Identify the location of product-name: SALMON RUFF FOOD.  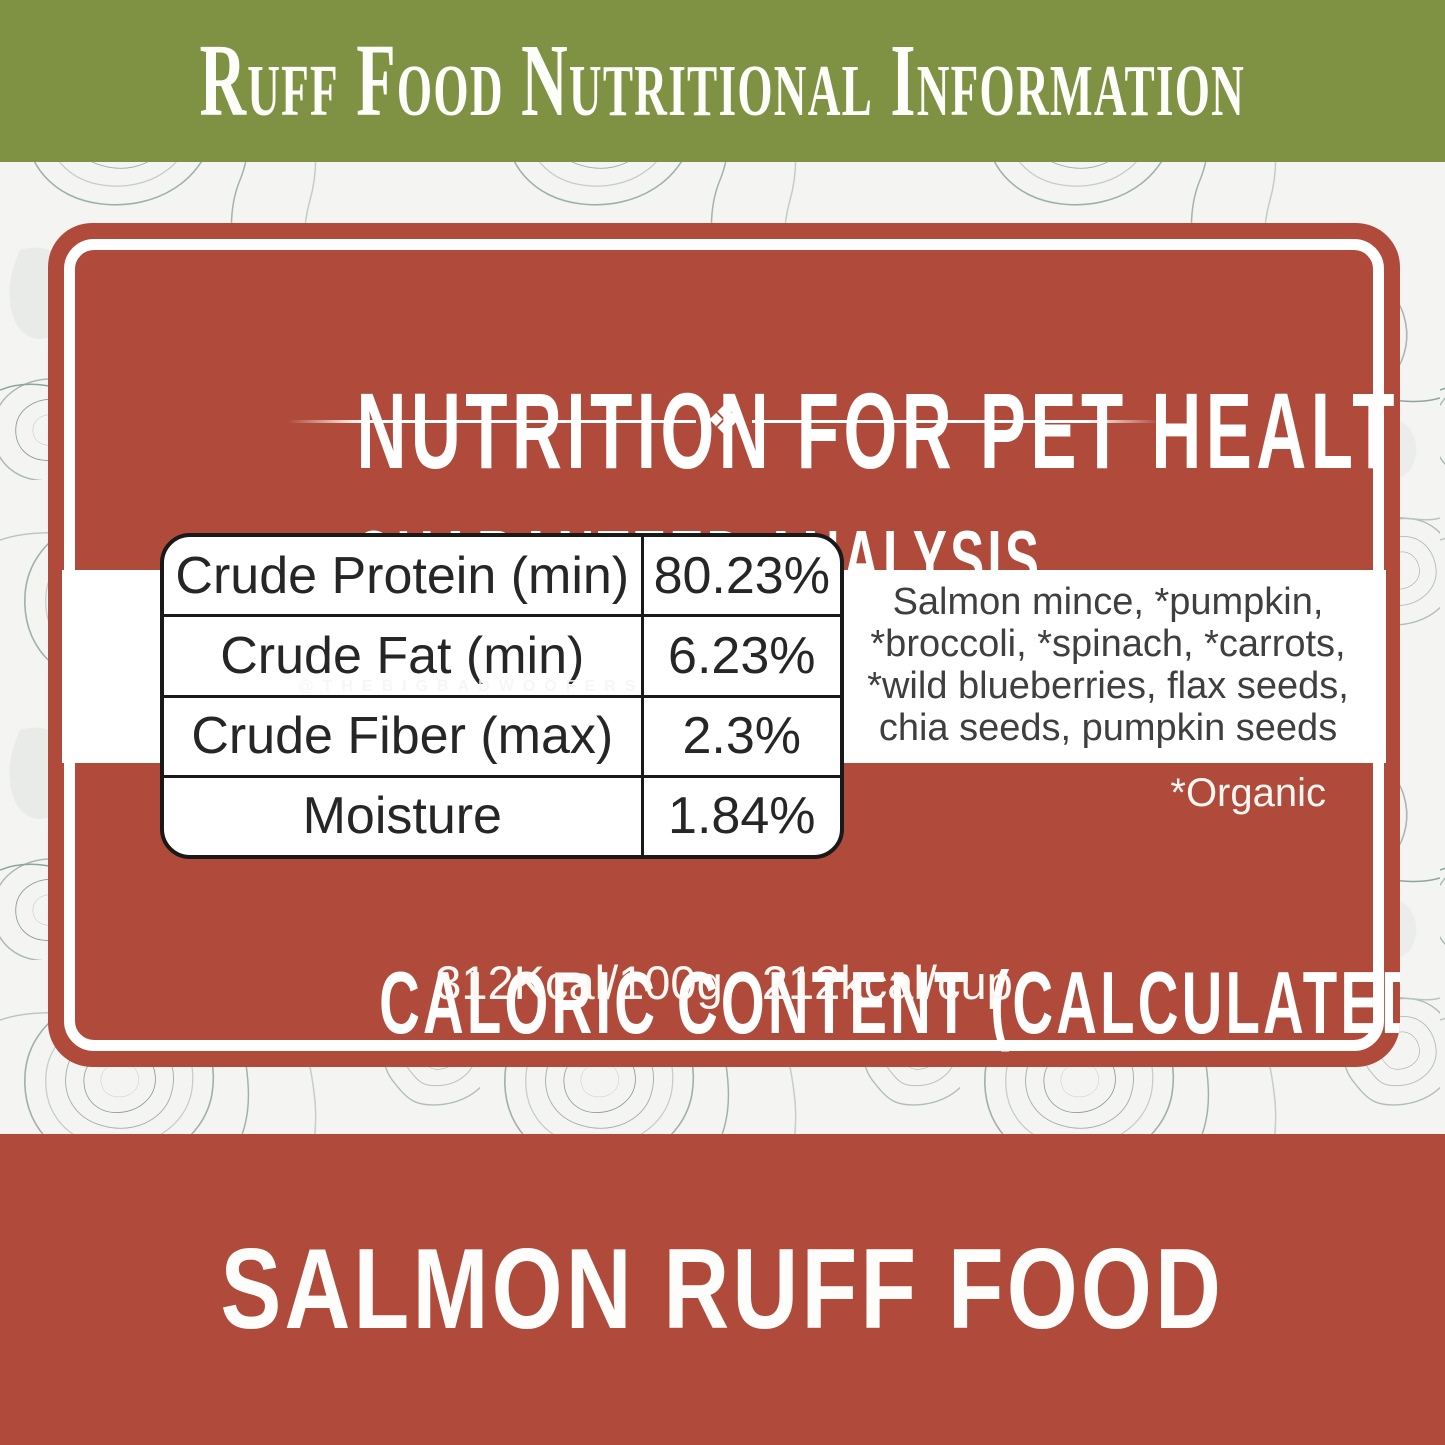
(722, 1289).